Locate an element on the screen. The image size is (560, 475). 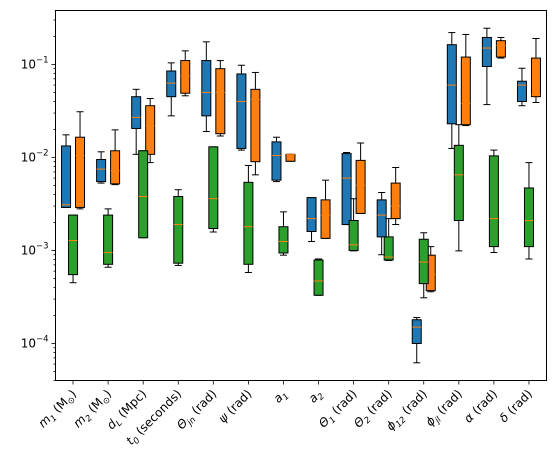
x-tick-label-7: a1 is located at coordinates (281, 397).